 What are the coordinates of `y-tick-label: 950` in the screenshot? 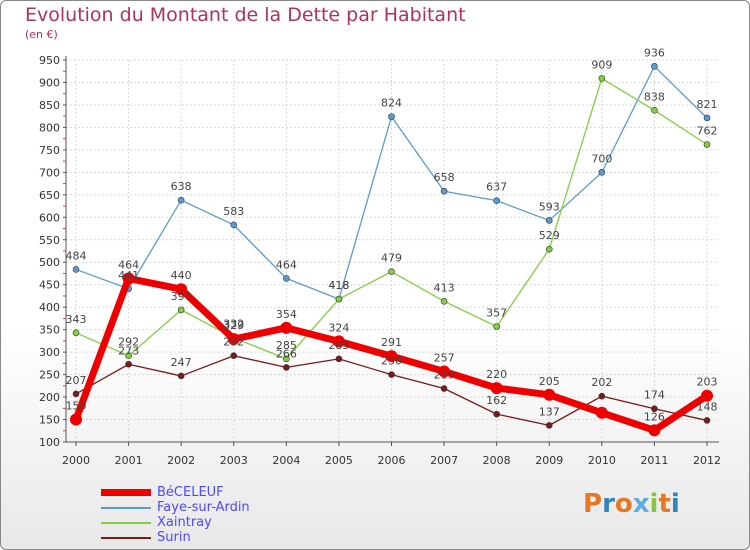 It's located at (49, 60).